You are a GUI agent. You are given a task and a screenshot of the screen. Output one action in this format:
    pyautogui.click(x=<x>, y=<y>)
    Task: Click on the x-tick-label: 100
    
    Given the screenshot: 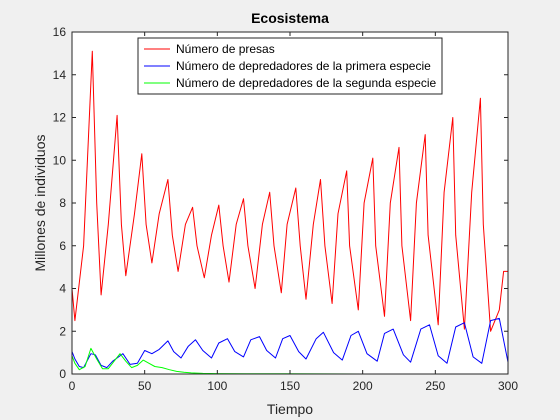 What is the action you would take?
    pyautogui.click(x=217, y=386)
    